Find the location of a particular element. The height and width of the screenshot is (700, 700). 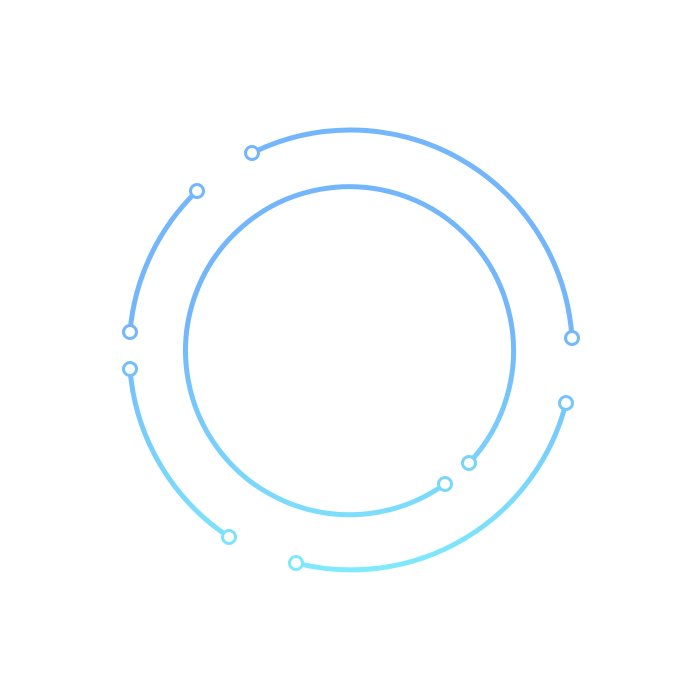

outer-arc-bottom-left is located at coordinates (179, 453).